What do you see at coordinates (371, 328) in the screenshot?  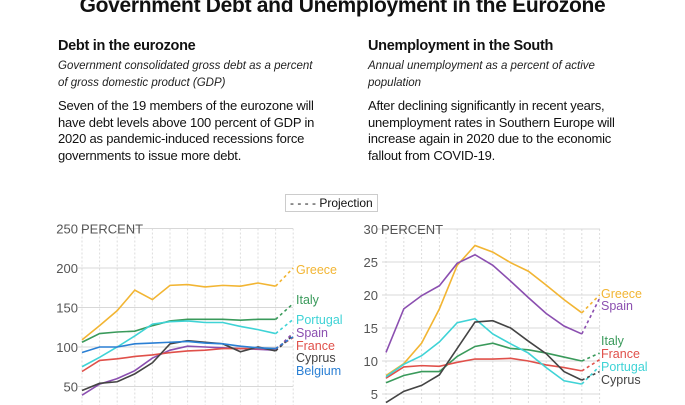 I see `y-tick-label: 15` at bounding box center [371, 328].